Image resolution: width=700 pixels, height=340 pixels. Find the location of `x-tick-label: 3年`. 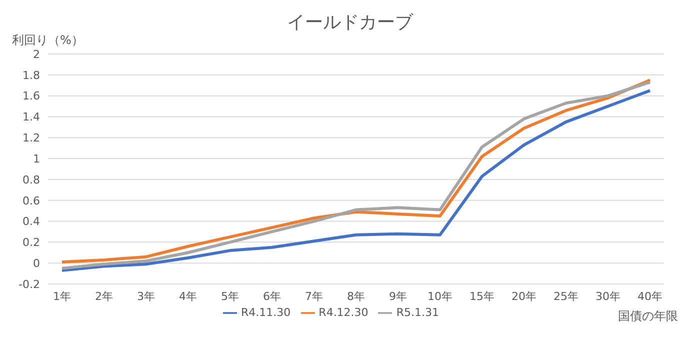

x-tick-label: 3年 is located at coordinates (146, 296).